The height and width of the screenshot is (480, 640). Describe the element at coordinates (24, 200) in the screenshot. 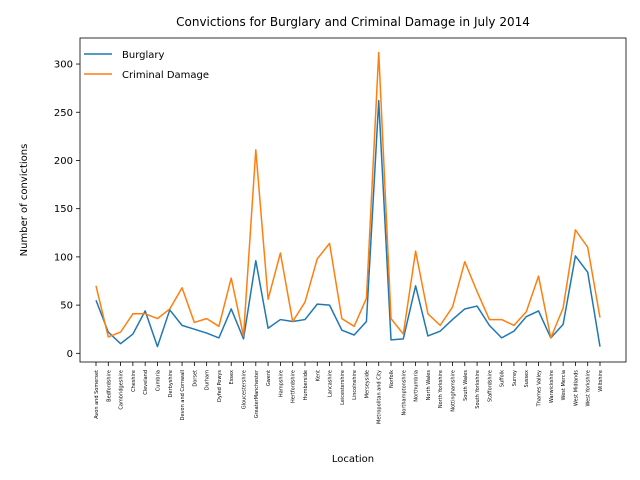

I see `y-axis-title: Number of convictions` at that location.